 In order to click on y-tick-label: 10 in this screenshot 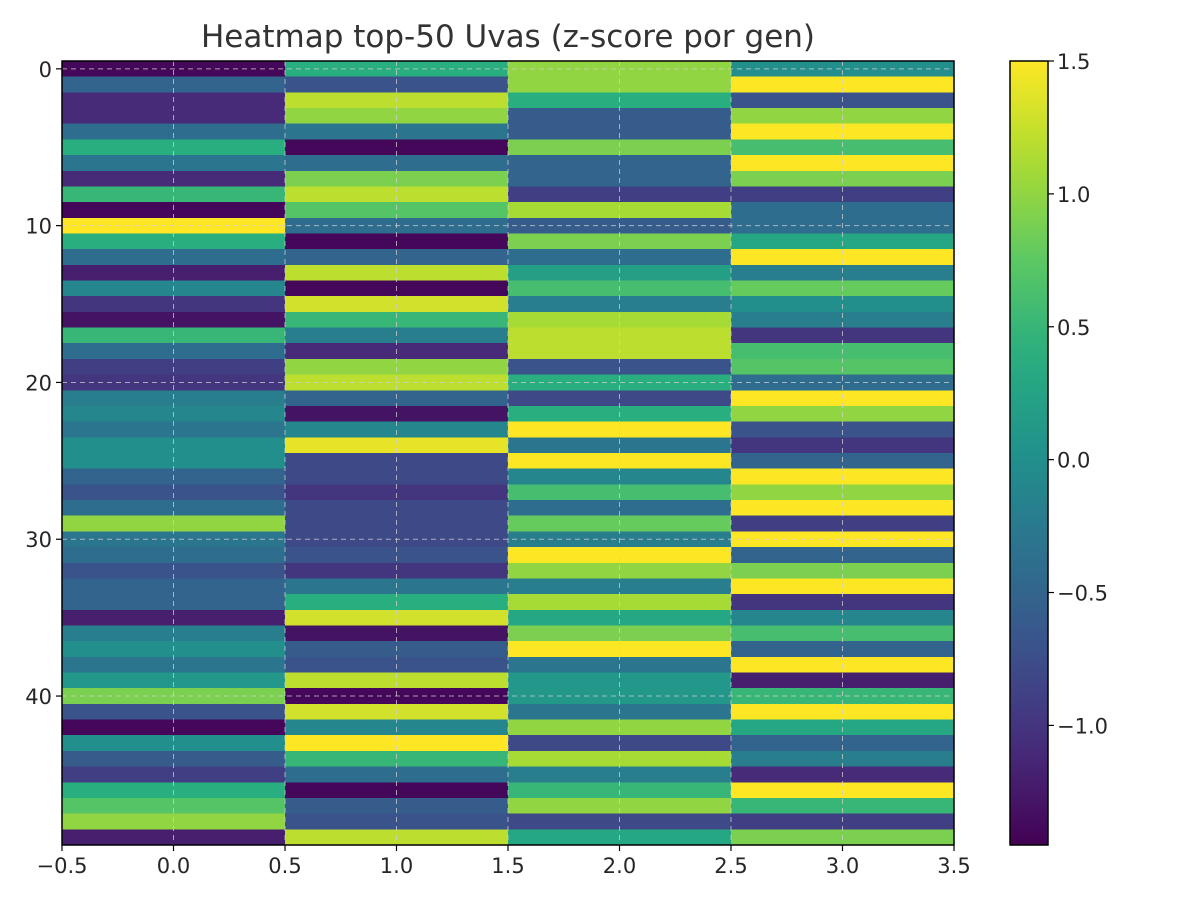, I will do `click(38, 227)`.